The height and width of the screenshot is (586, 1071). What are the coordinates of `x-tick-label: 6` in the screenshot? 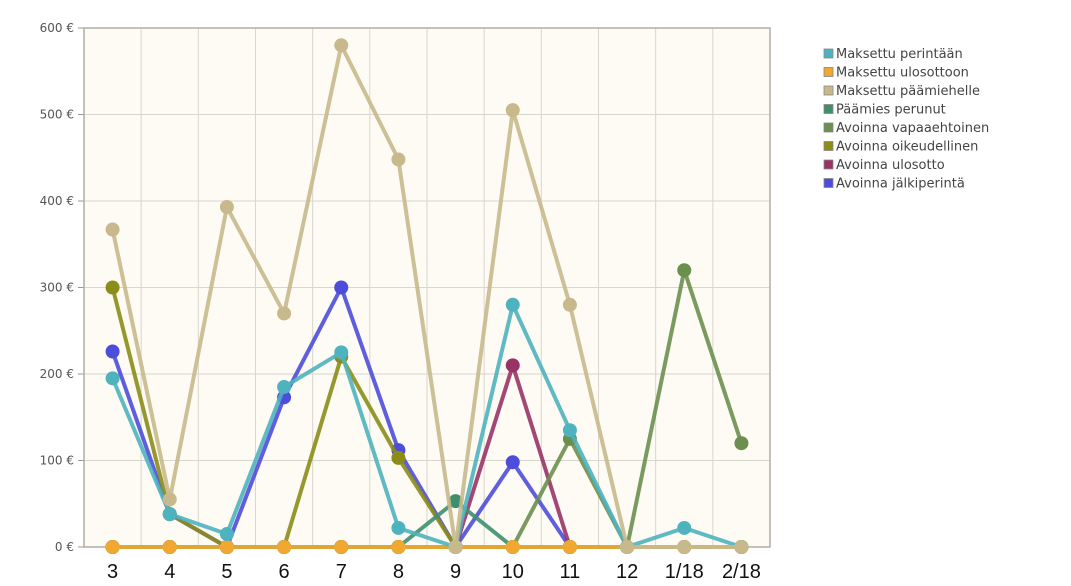 It's located at (284, 572).